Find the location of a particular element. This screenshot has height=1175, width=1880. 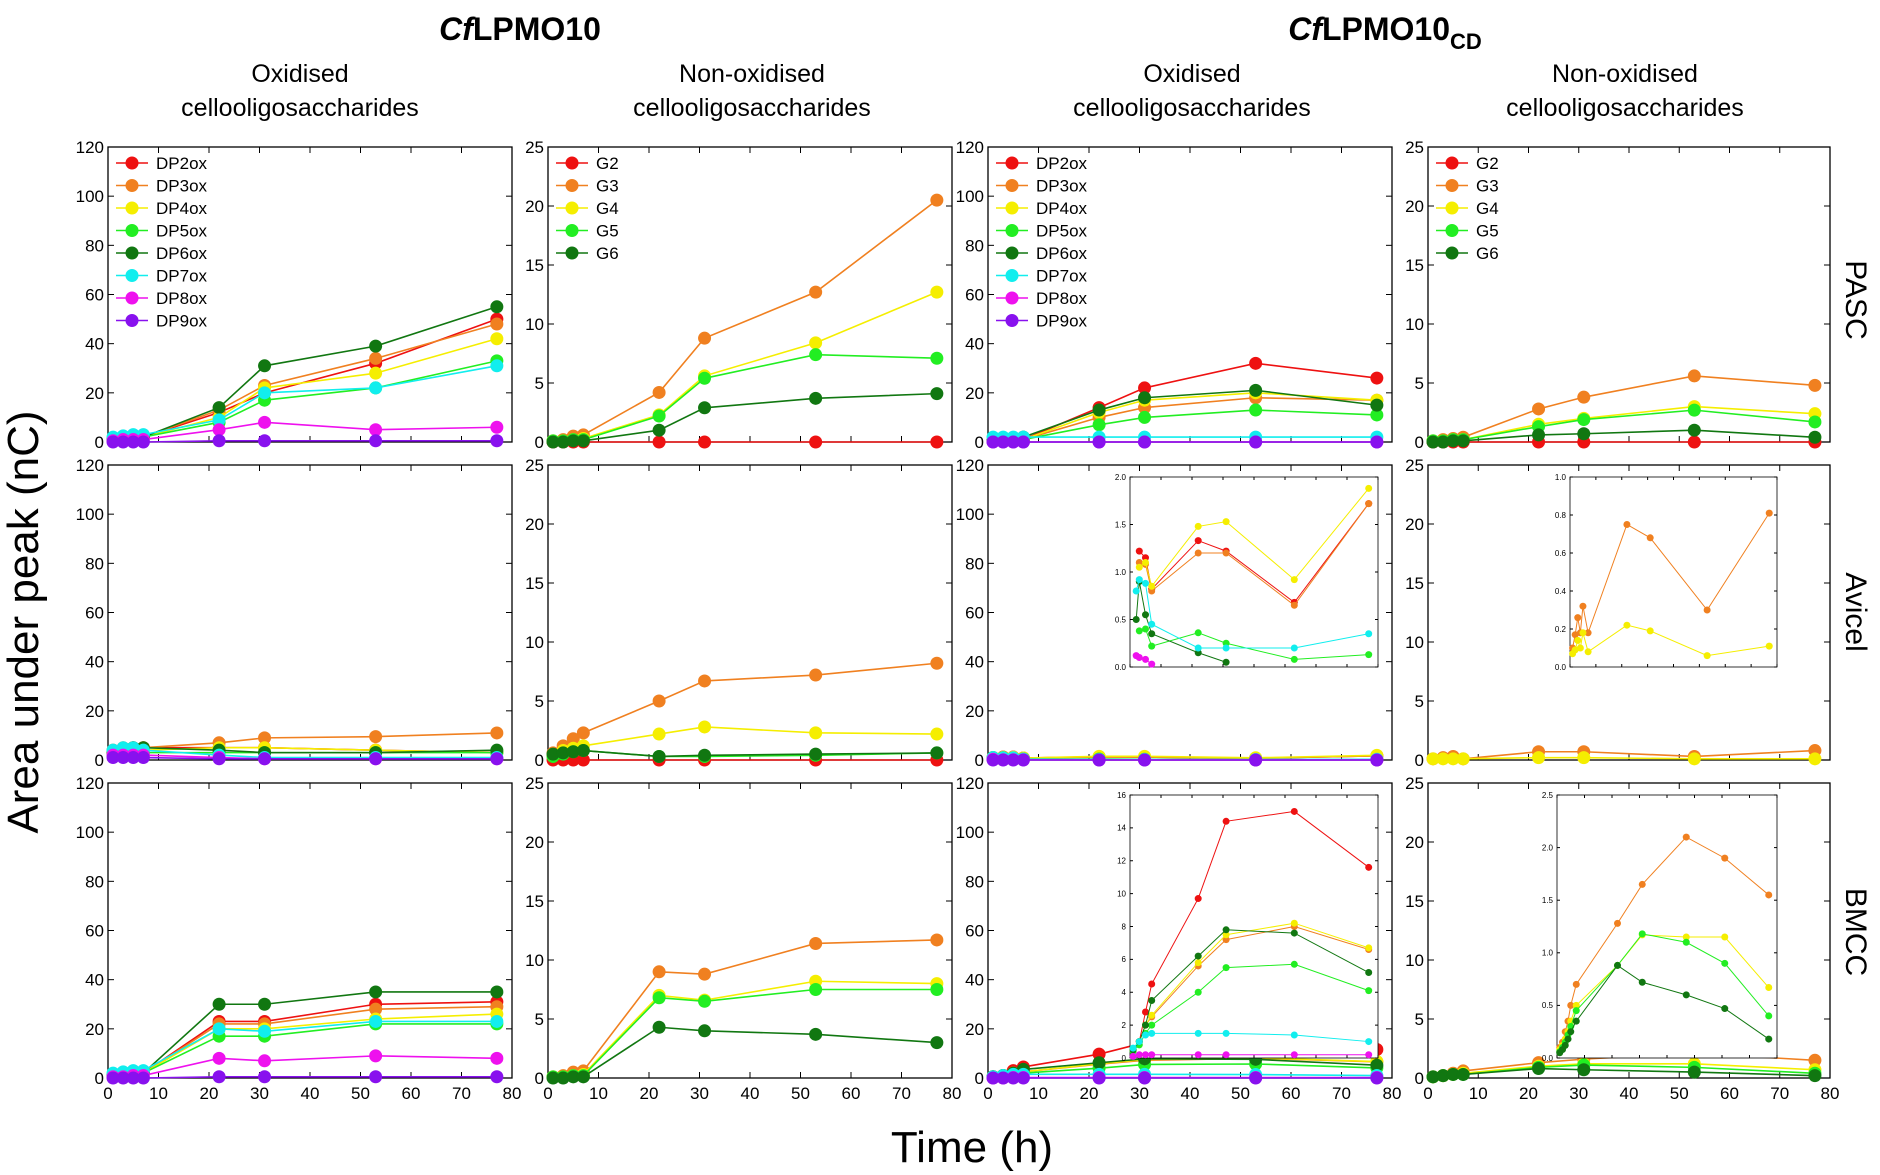

series-line-dp5ox is located at coordinates (304, 1050).